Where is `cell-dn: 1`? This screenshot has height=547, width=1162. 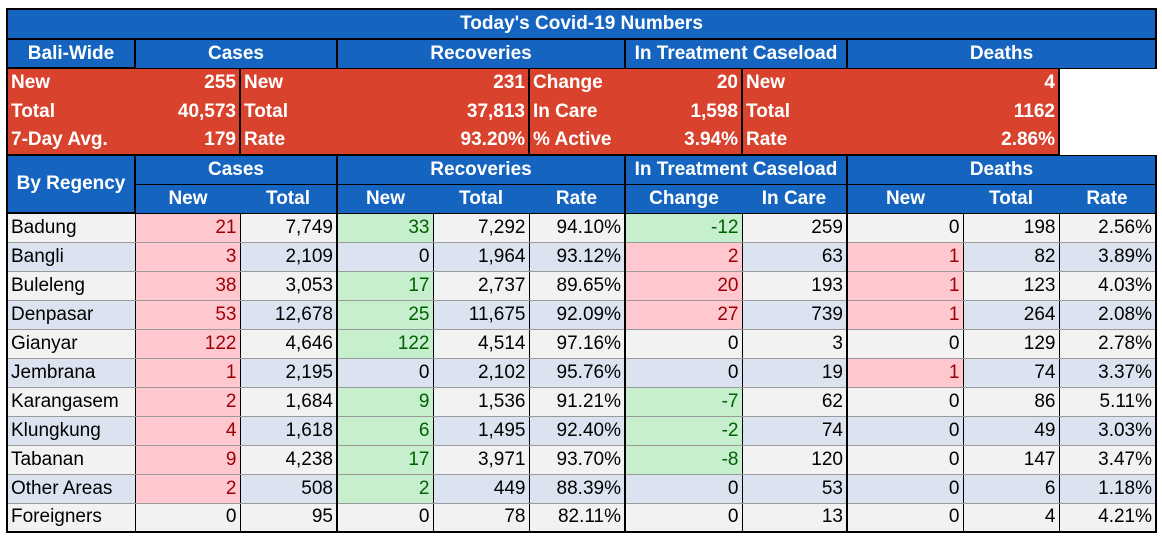
cell-dn: 1 is located at coordinates (905, 257).